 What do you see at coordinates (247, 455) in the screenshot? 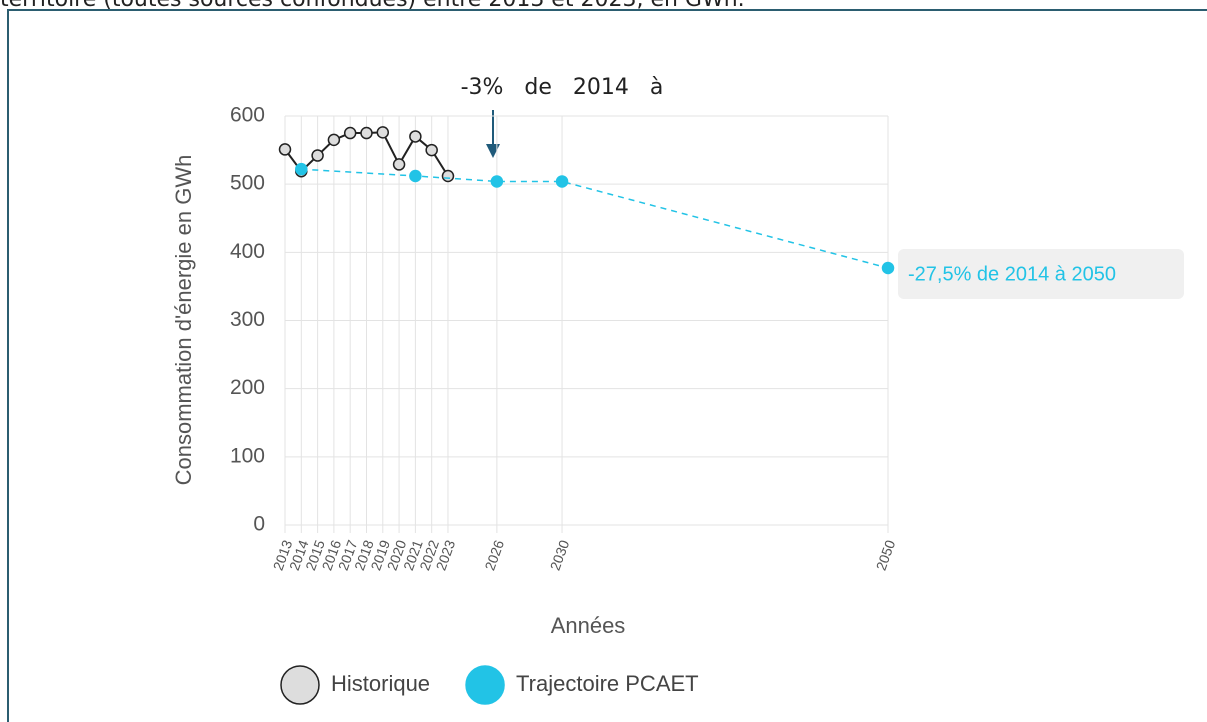
I see `y-tick-label: 100` at bounding box center [247, 455].